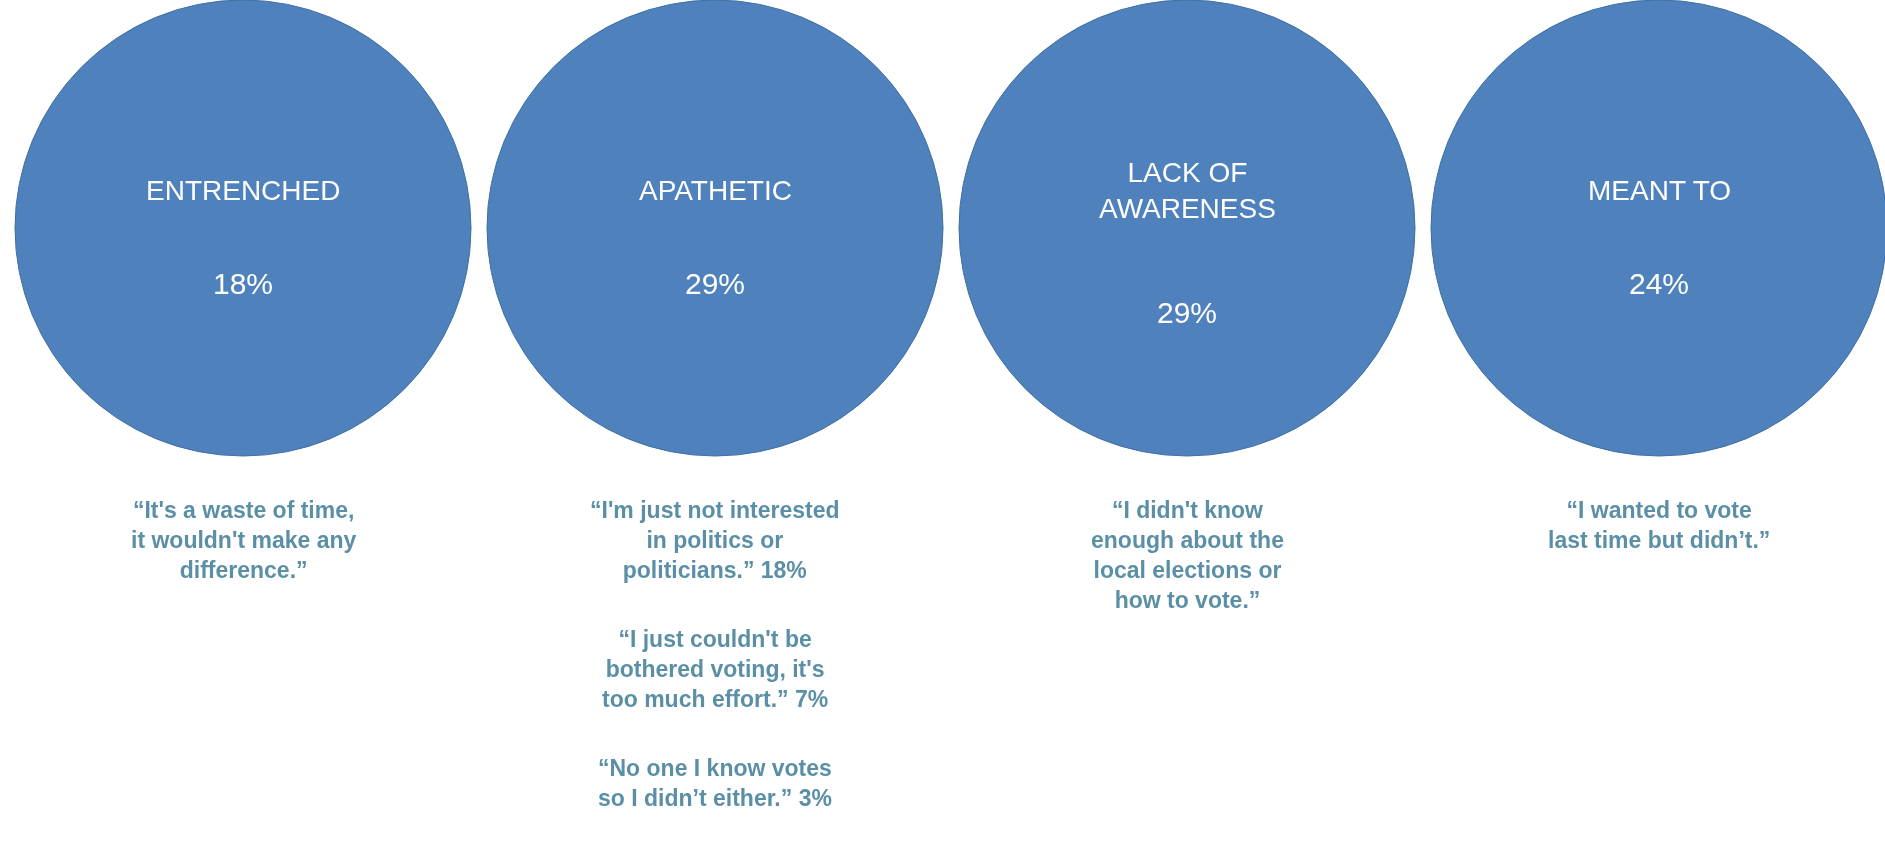  What do you see at coordinates (1659, 525) in the screenshot?
I see `text: “I wanted to vote last time but didn’t.”` at bounding box center [1659, 525].